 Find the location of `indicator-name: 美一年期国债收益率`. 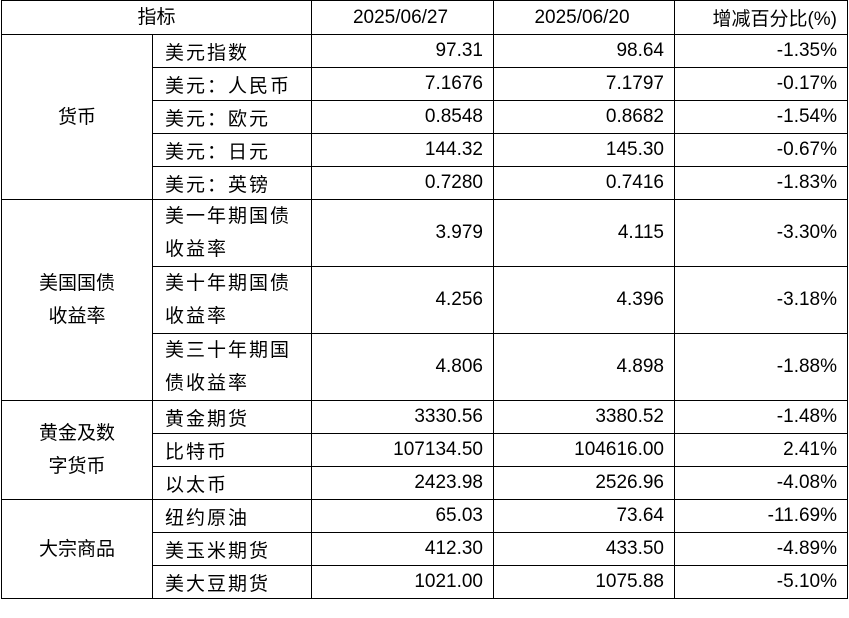

indicator-name: 美一年期国债收益率 is located at coordinates (232, 233).